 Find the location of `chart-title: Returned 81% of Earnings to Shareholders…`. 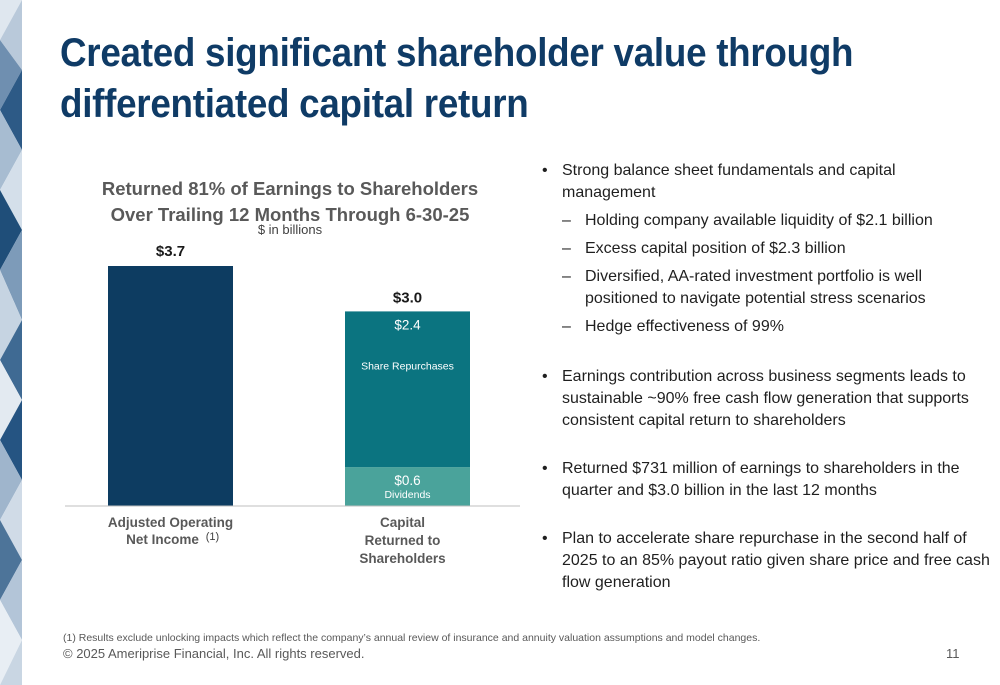

chart-title: Returned 81% of Earnings to Shareholders… is located at coordinates (290, 202).